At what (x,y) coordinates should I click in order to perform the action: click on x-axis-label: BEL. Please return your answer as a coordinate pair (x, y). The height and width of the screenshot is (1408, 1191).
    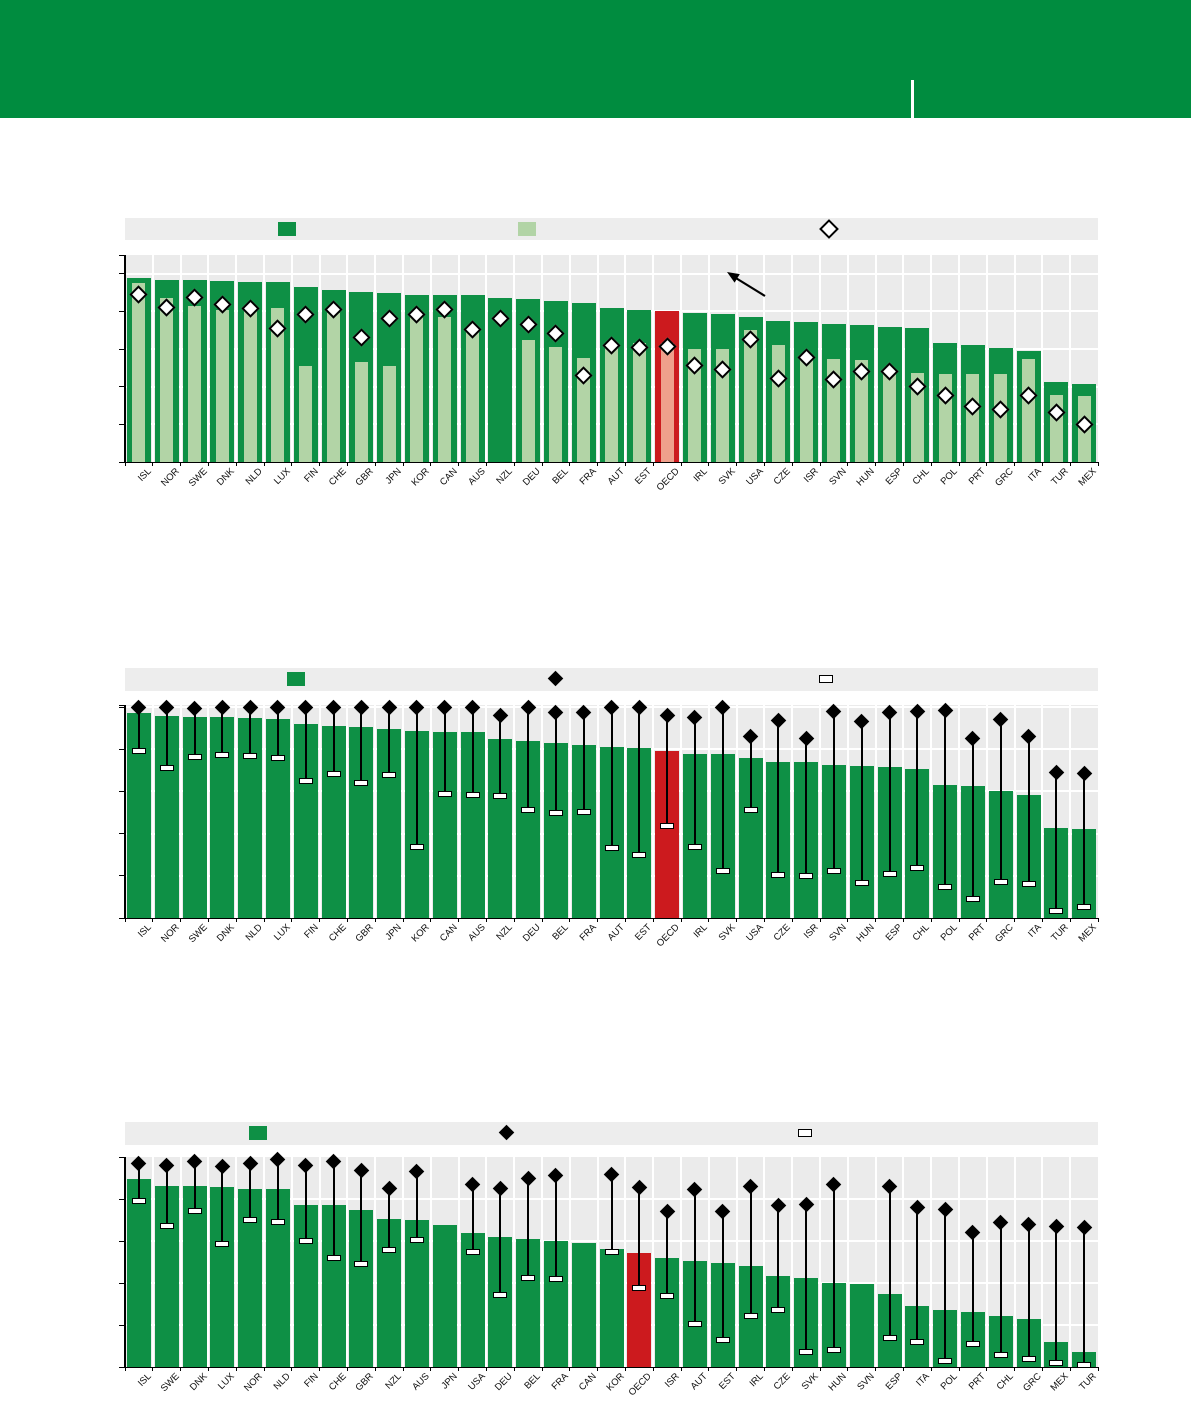
    Looking at the image, I should click on (532, 1381).